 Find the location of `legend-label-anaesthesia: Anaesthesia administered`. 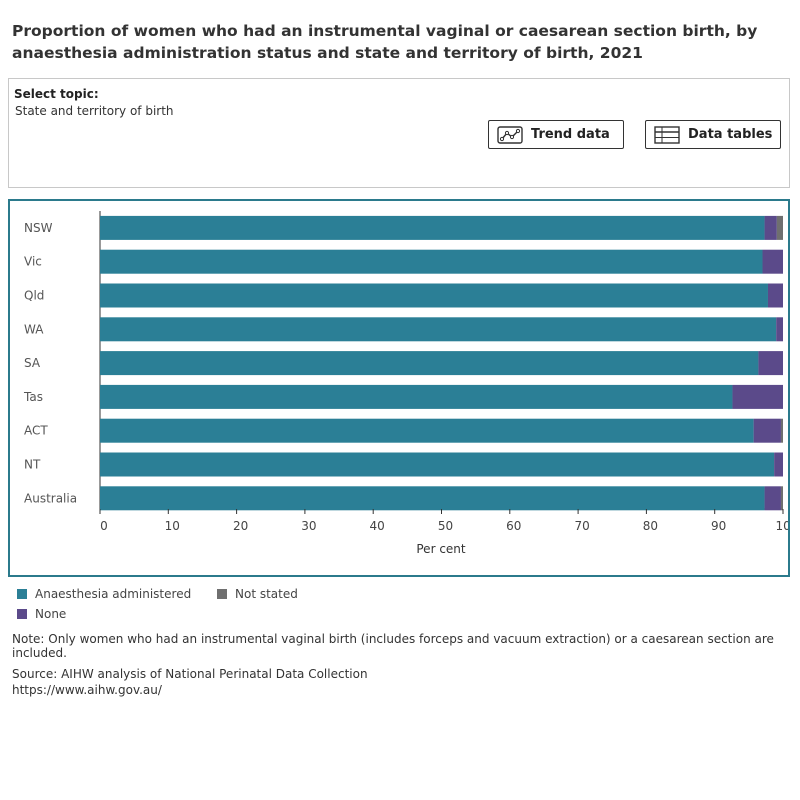

legend-label-anaesthesia: Anaesthesia administered is located at coordinates (113, 594).